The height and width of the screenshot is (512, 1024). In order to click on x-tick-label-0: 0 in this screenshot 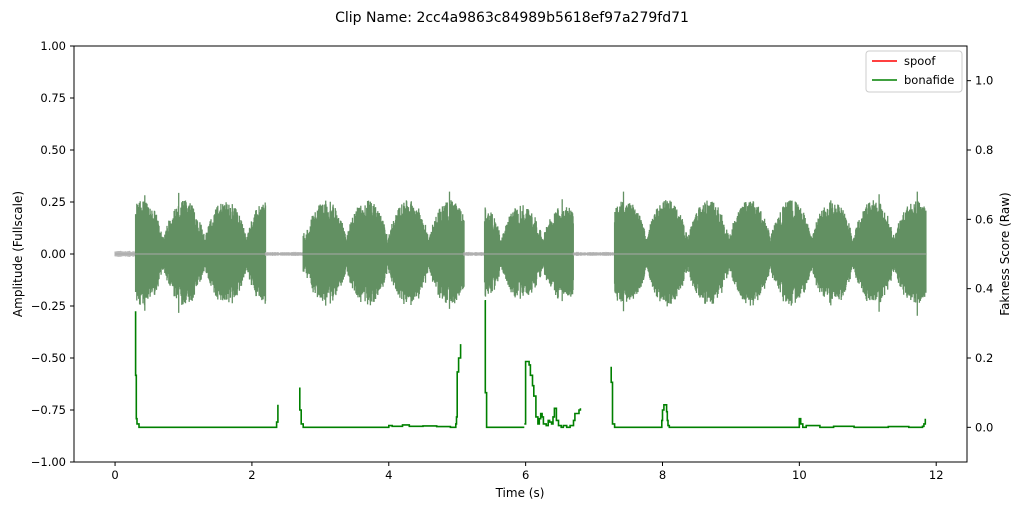, I will do `click(114, 475)`.